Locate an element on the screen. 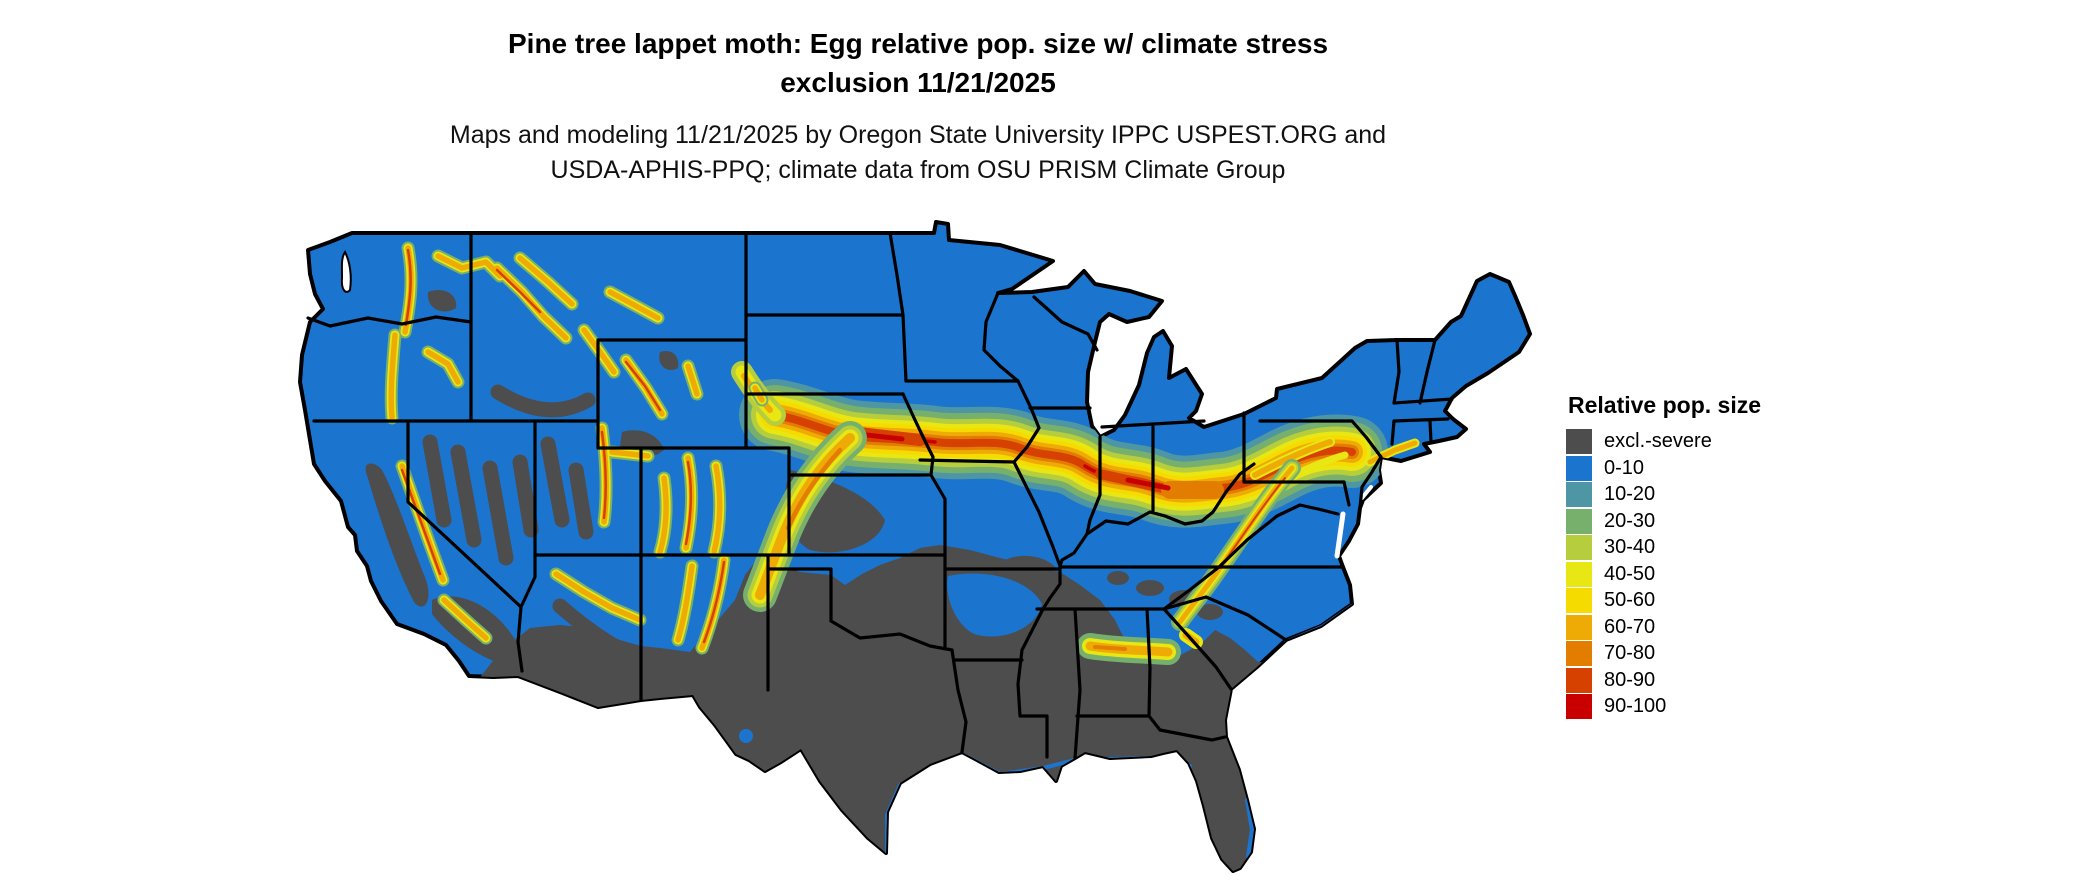  chesapeake-bay is located at coordinates (1340, 535).